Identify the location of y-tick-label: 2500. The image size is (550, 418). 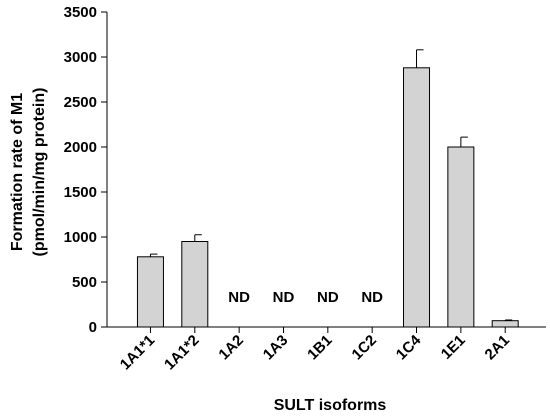
(80, 102).